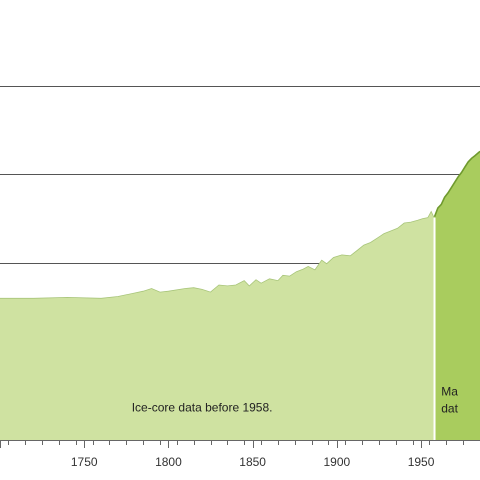 Image resolution: width=480 pixels, height=480 pixels. What do you see at coordinates (84, 462) in the screenshot?
I see `x-tick-label: 1750` at bounding box center [84, 462].